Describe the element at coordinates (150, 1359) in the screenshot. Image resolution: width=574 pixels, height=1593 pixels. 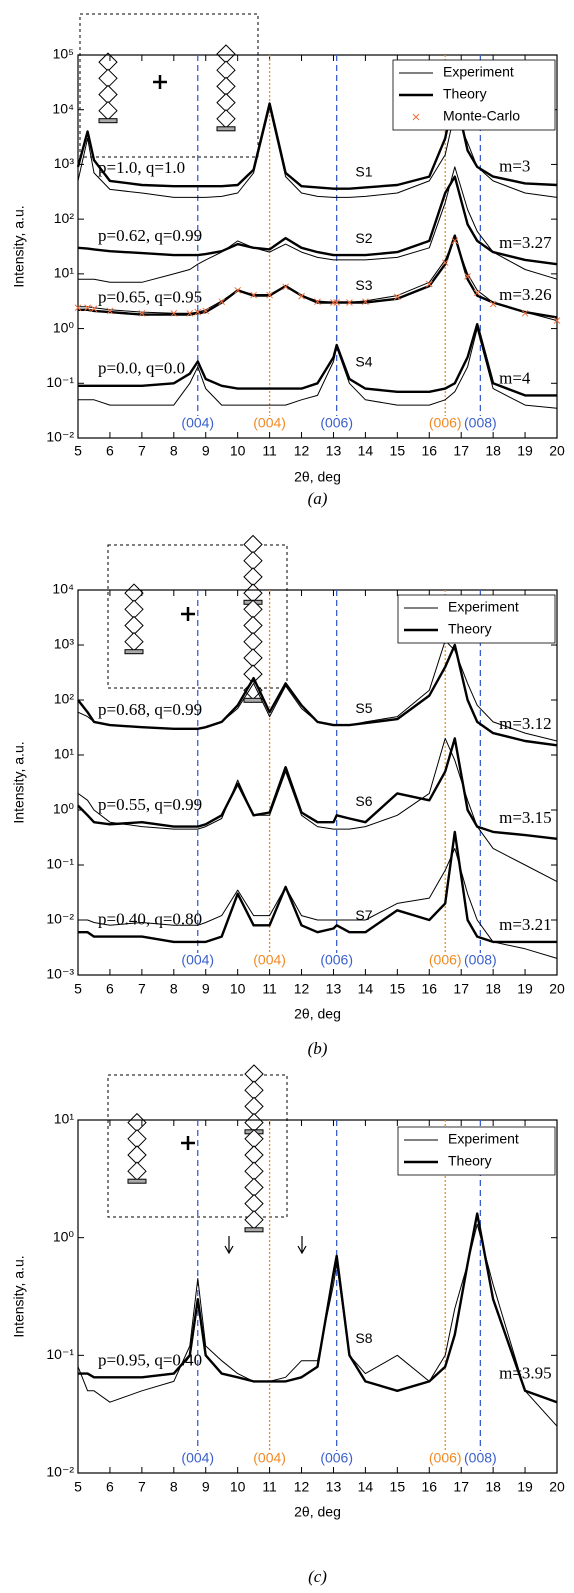
I see `sample-params: p=0.95, q=0.40` at that location.